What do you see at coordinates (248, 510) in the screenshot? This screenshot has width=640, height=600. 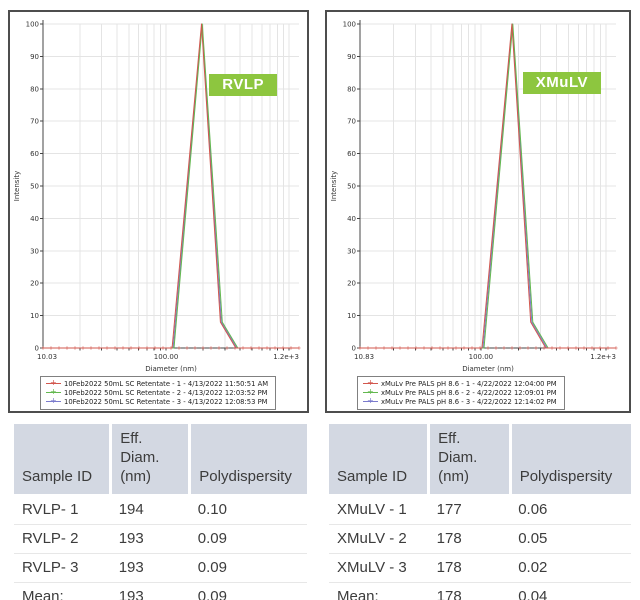 I see `cell-polydispersity: 0.10` at bounding box center [248, 510].